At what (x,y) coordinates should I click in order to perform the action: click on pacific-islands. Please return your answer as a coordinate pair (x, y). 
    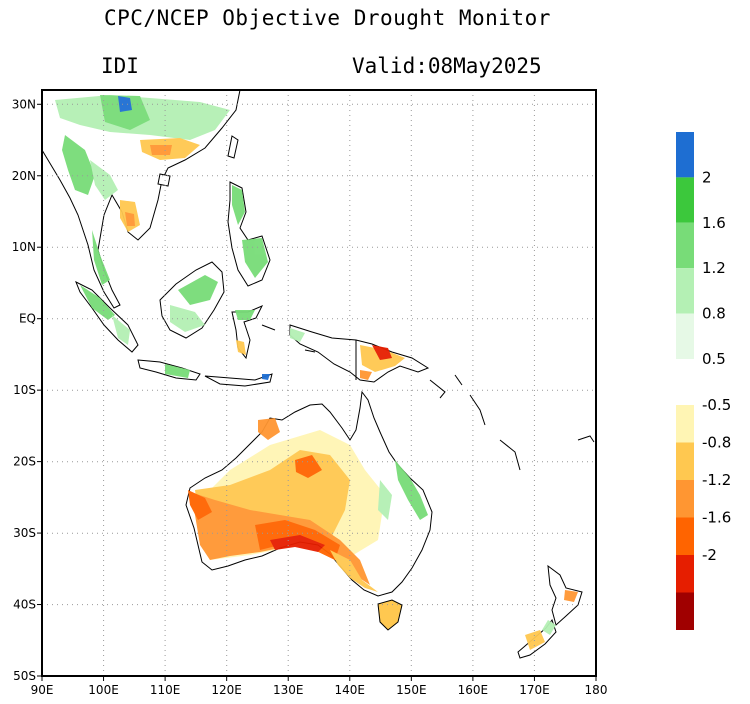
    Looking at the image, I should click on (428, 397).